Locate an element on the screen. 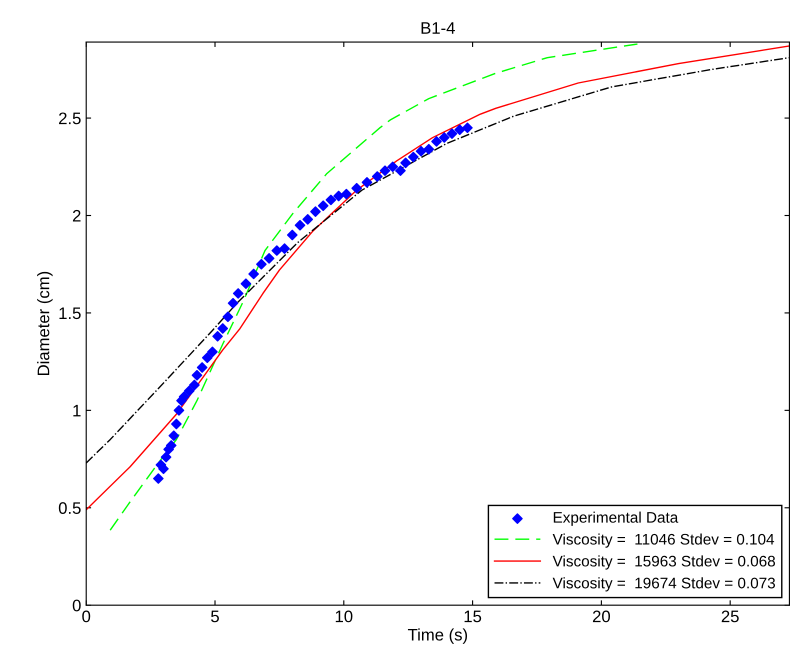 Image resolution: width=791 pixels, height=668 pixels. x-tick-label: 10 is located at coordinates (344, 616).